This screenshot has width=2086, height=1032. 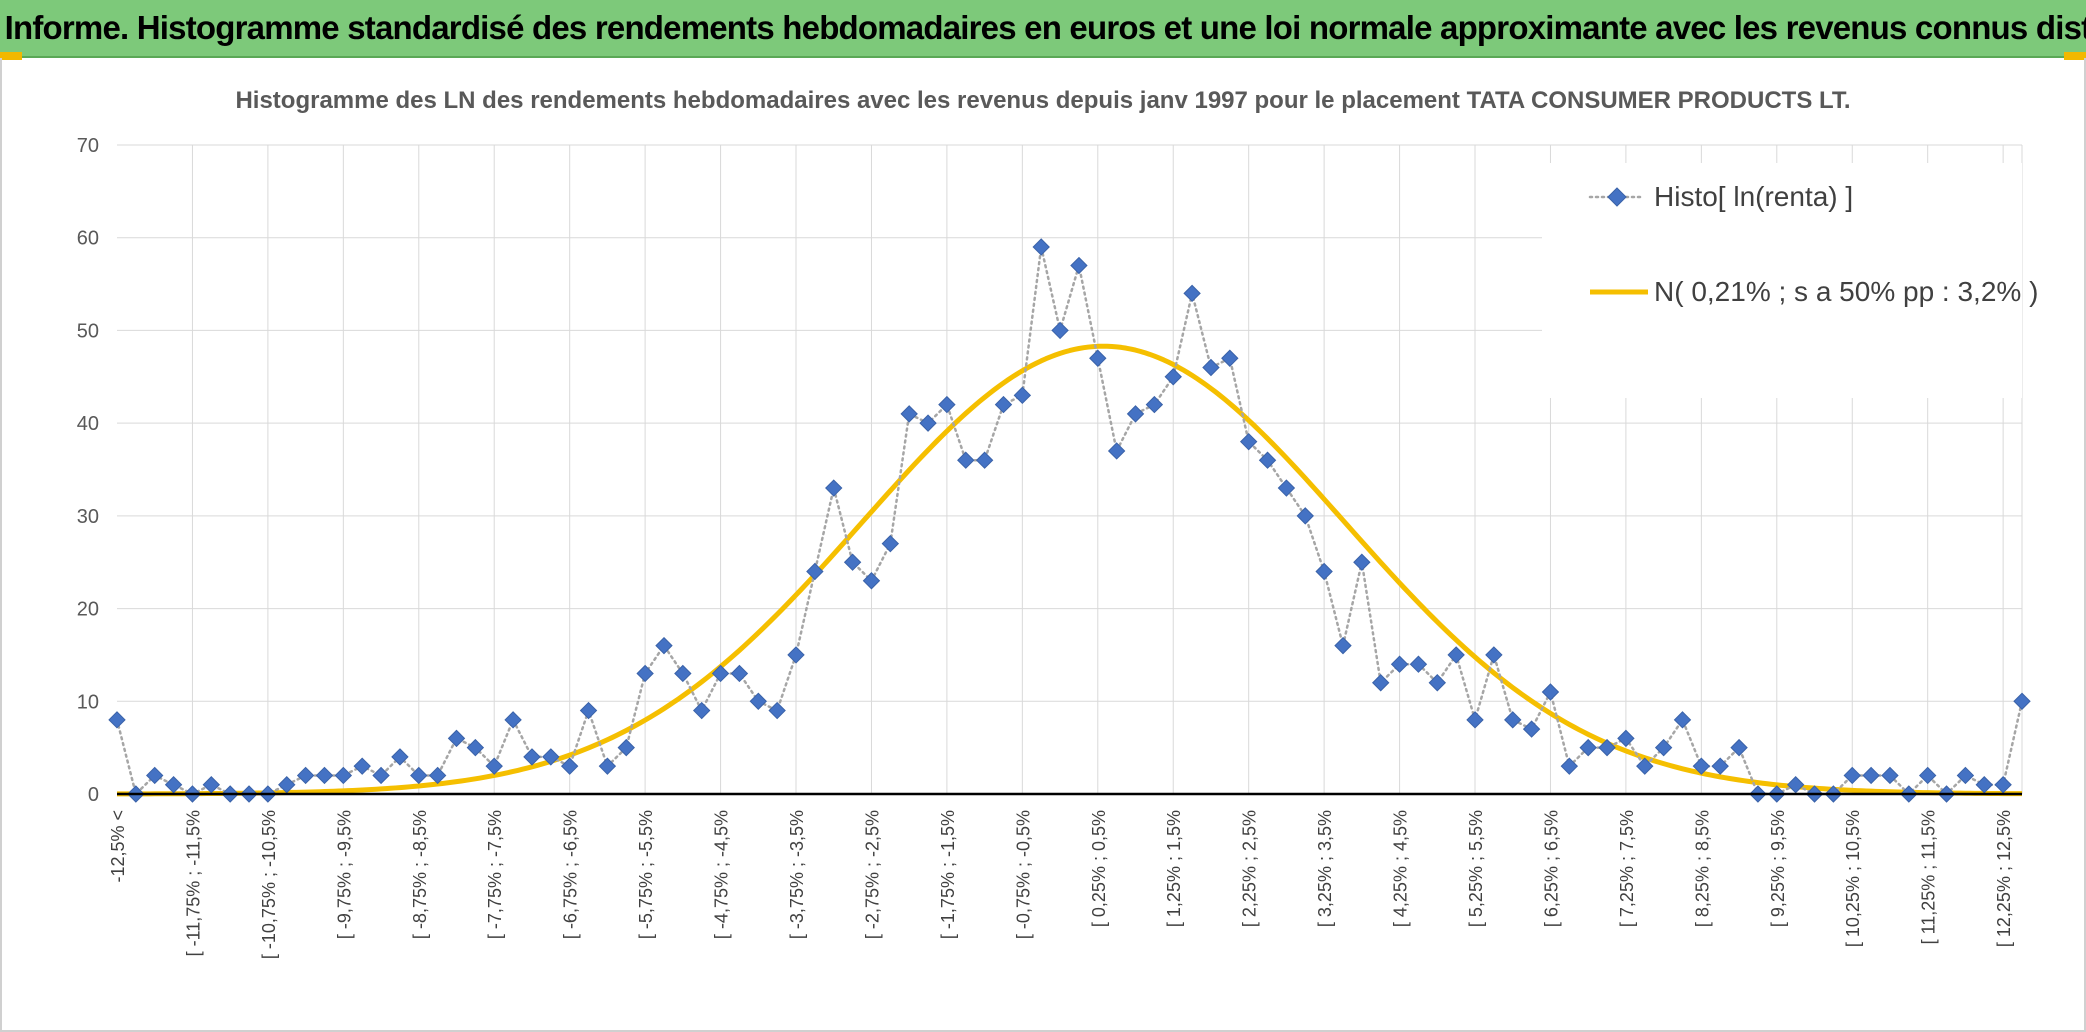 What do you see at coordinates (797, 874) in the screenshot?
I see `x-tick-label: [ -3,75% ; -3,5%` at bounding box center [797, 874].